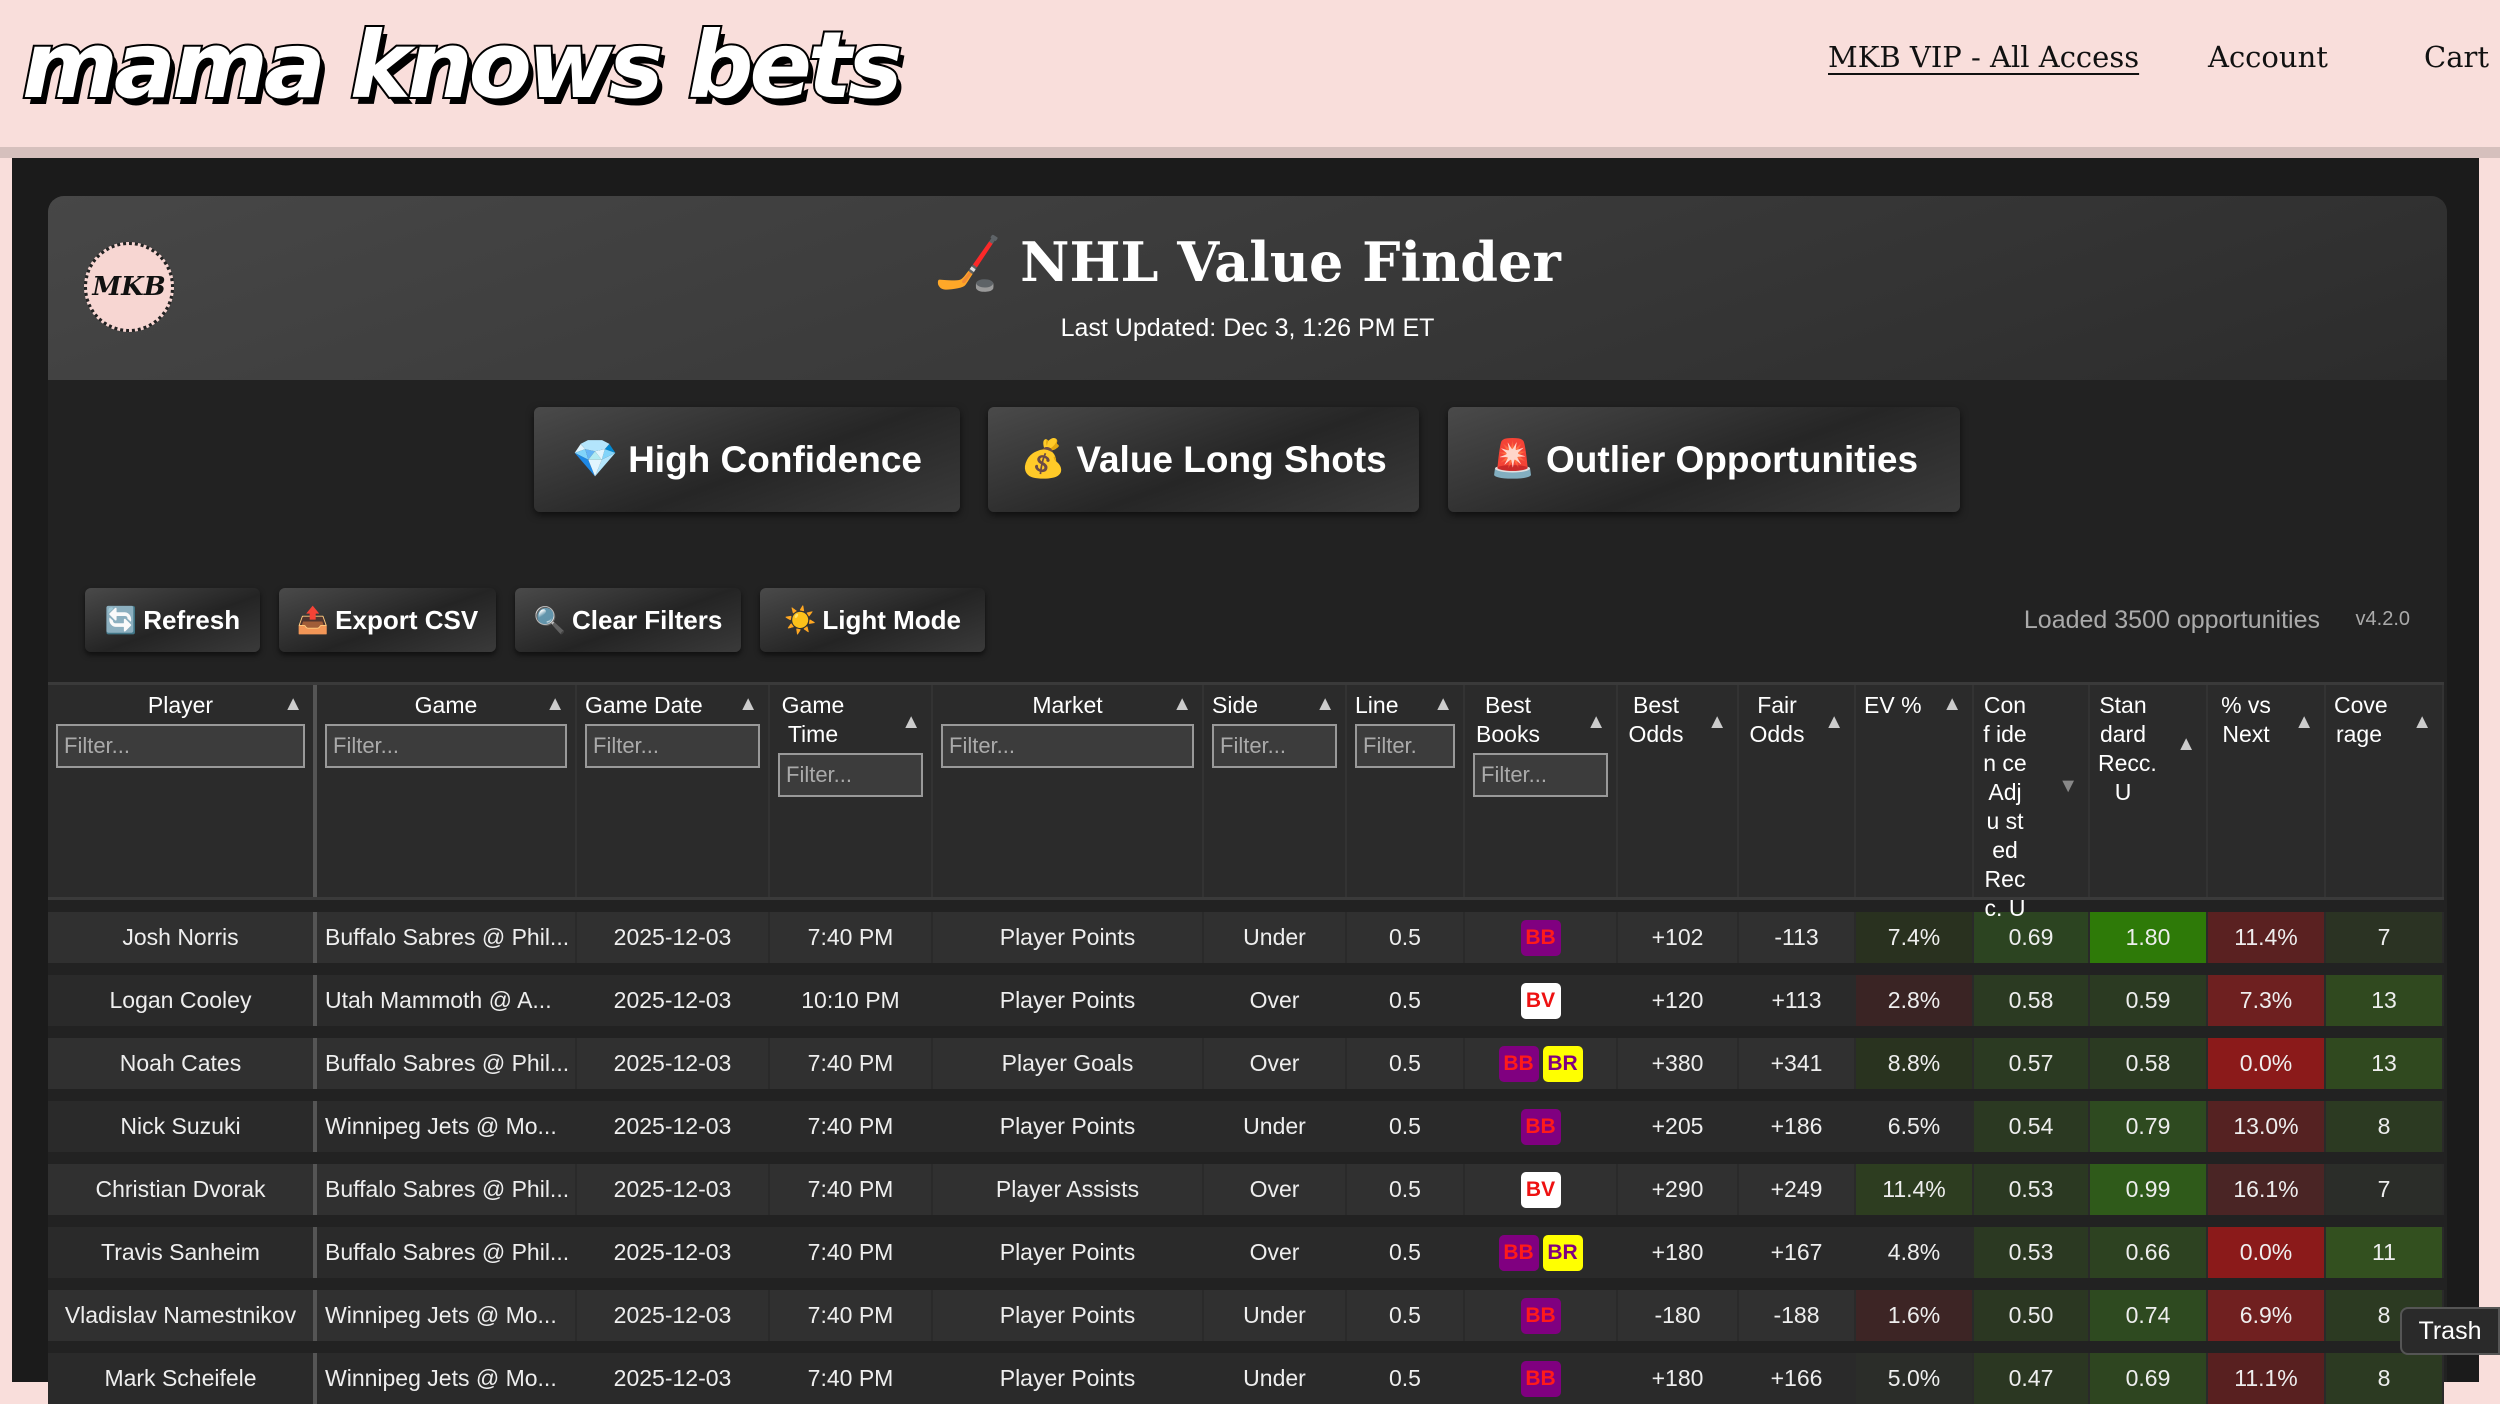  What do you see at coordinates (1732, 459) in the screenshot?
I see `button-label: Outlier Opportunities` at bounding box center [1732, 459].